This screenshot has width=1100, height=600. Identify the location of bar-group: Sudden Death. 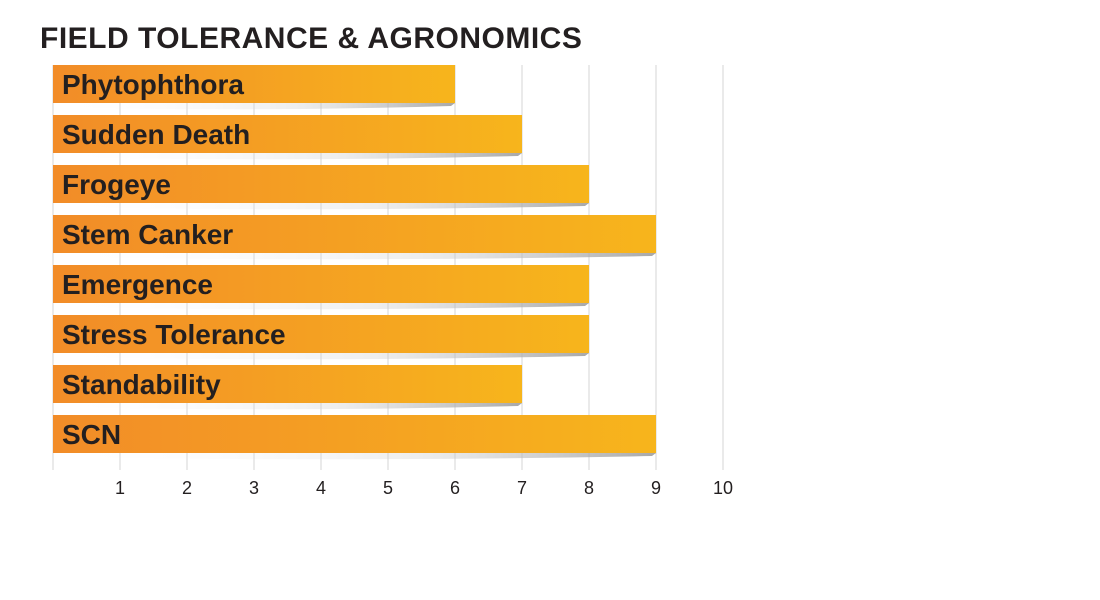
(287, 137).